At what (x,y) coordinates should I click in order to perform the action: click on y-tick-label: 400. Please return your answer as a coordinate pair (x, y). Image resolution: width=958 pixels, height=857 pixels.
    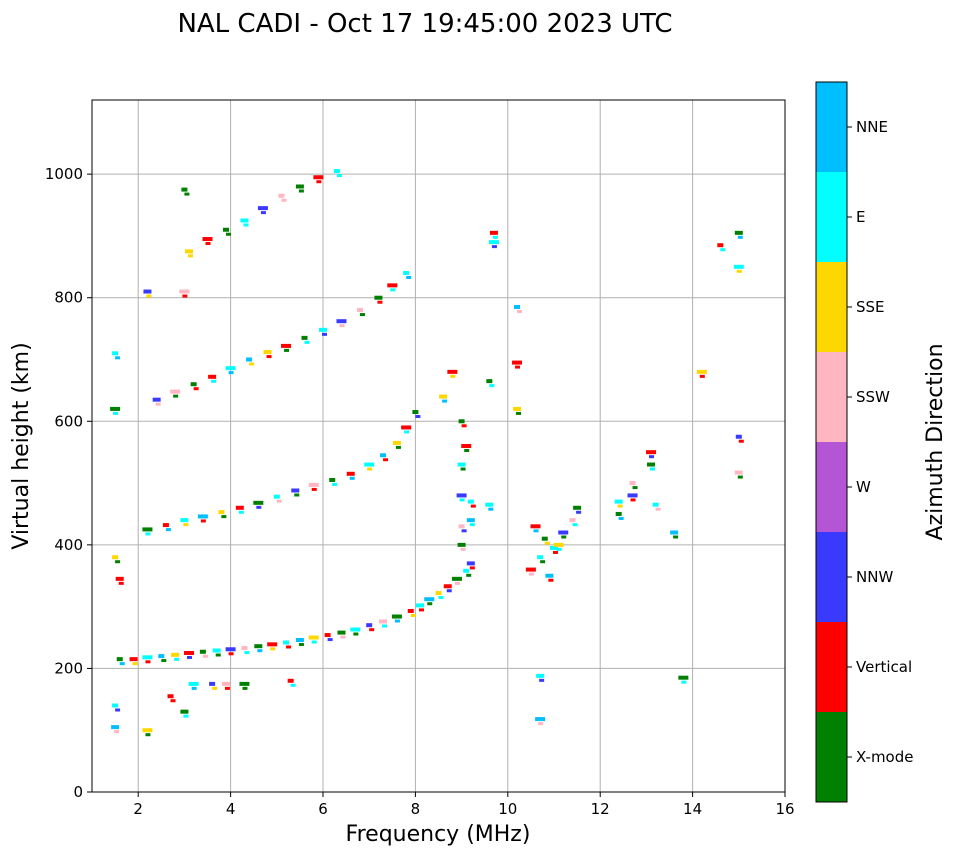
    Looking at the image, I should click on (68, 545).